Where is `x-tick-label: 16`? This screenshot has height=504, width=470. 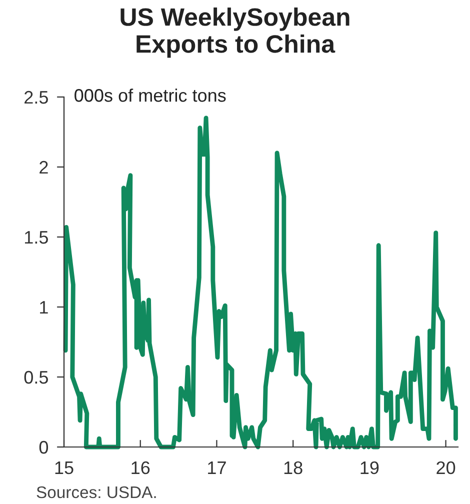
x-tick-label: 16 is located at coordinates (141, 467).